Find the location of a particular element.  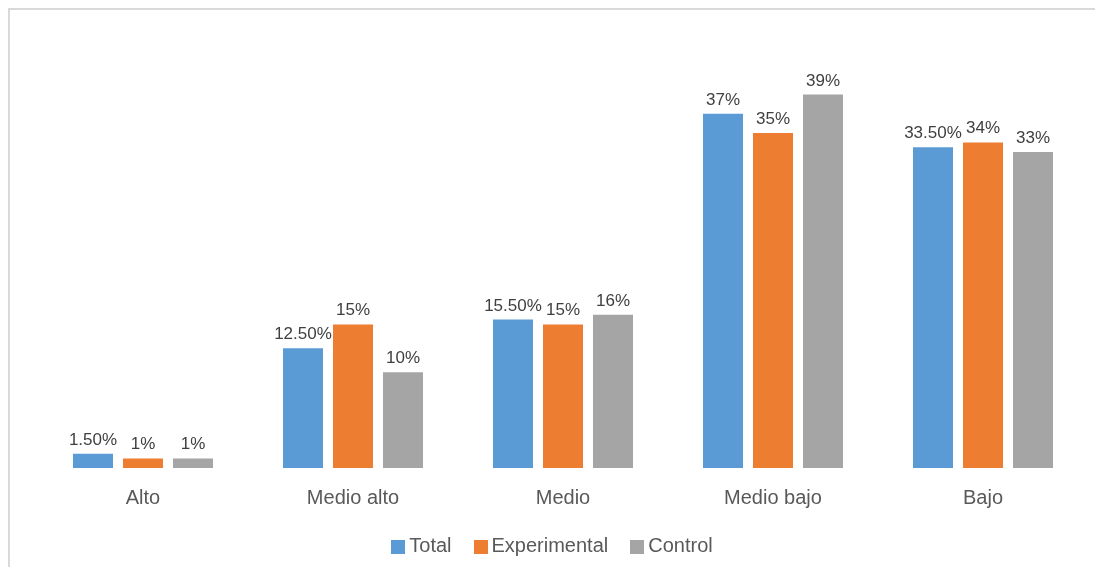

data-label: 1.50% is located at coordinates (93, 439).